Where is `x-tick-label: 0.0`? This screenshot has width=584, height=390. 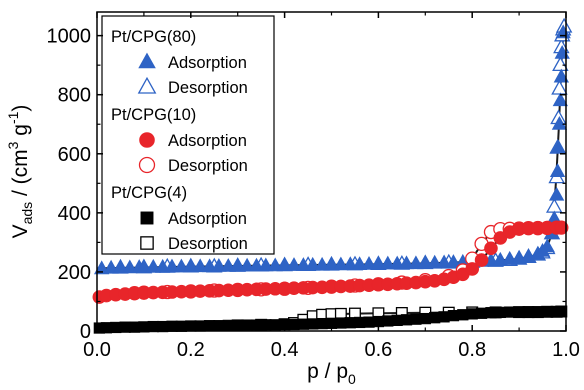 x-tick-label: 0.0 is located at coordinates (97, 350).